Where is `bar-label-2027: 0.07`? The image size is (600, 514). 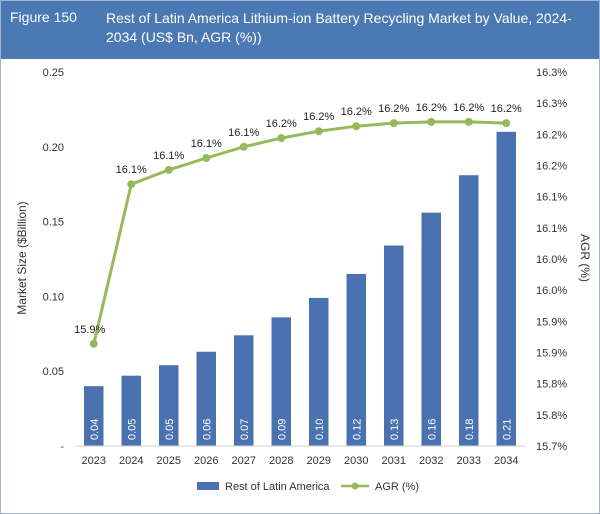 bar-label-2027: 0.07 is located at coordinates (245, 429).